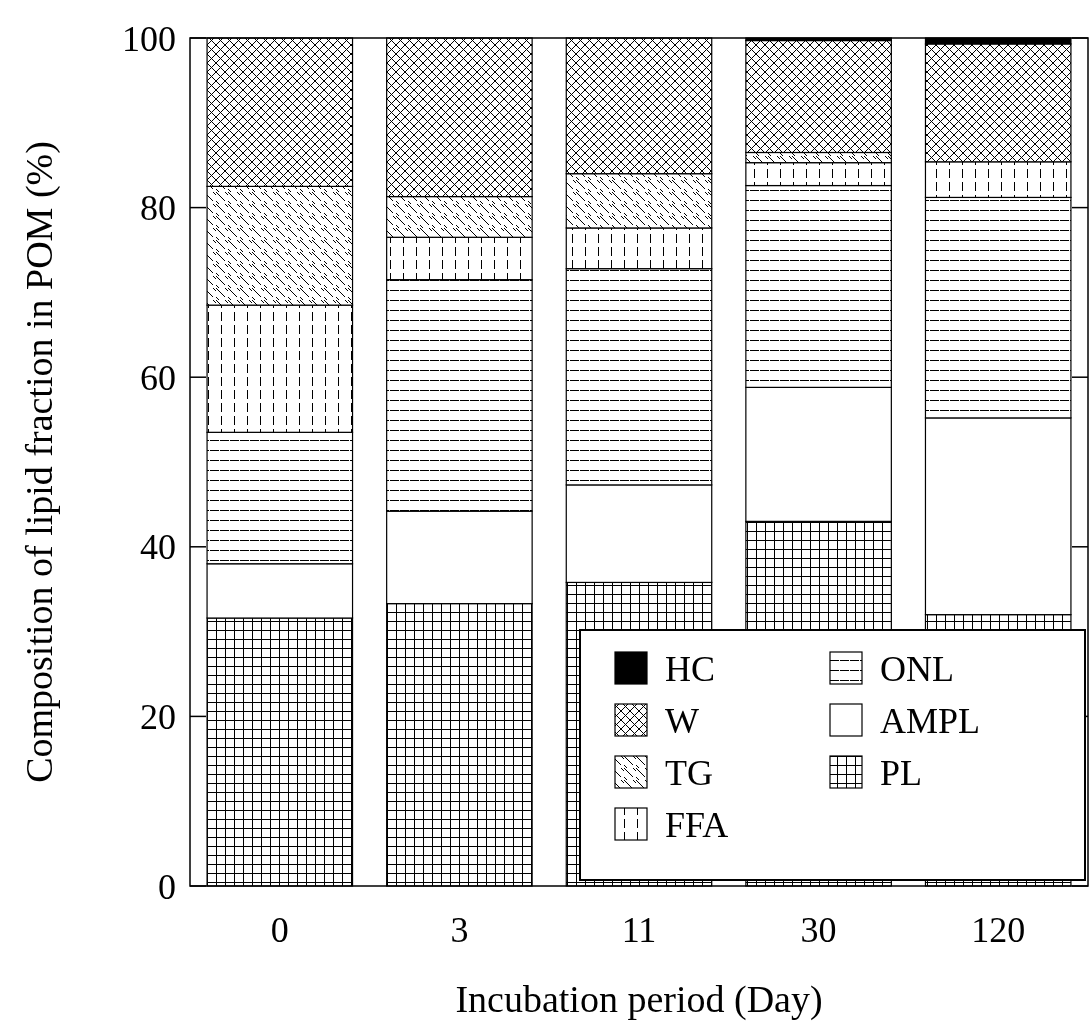 This screenshot has width=1092, height=1034. I want to click on legend-label: HC, so click(690, 668).